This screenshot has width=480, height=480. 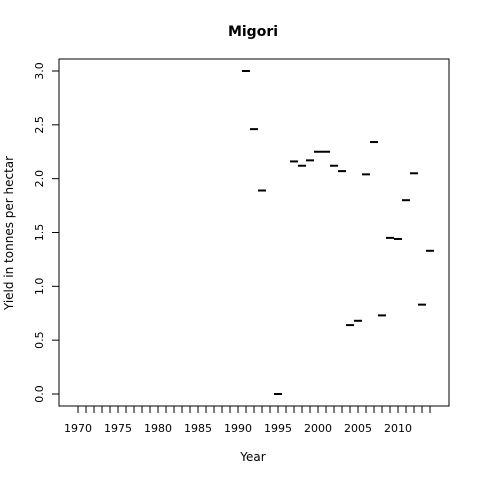 I want to click on y-axis-label: Yield in tonnes per hectar, so click(x=9, y=233).